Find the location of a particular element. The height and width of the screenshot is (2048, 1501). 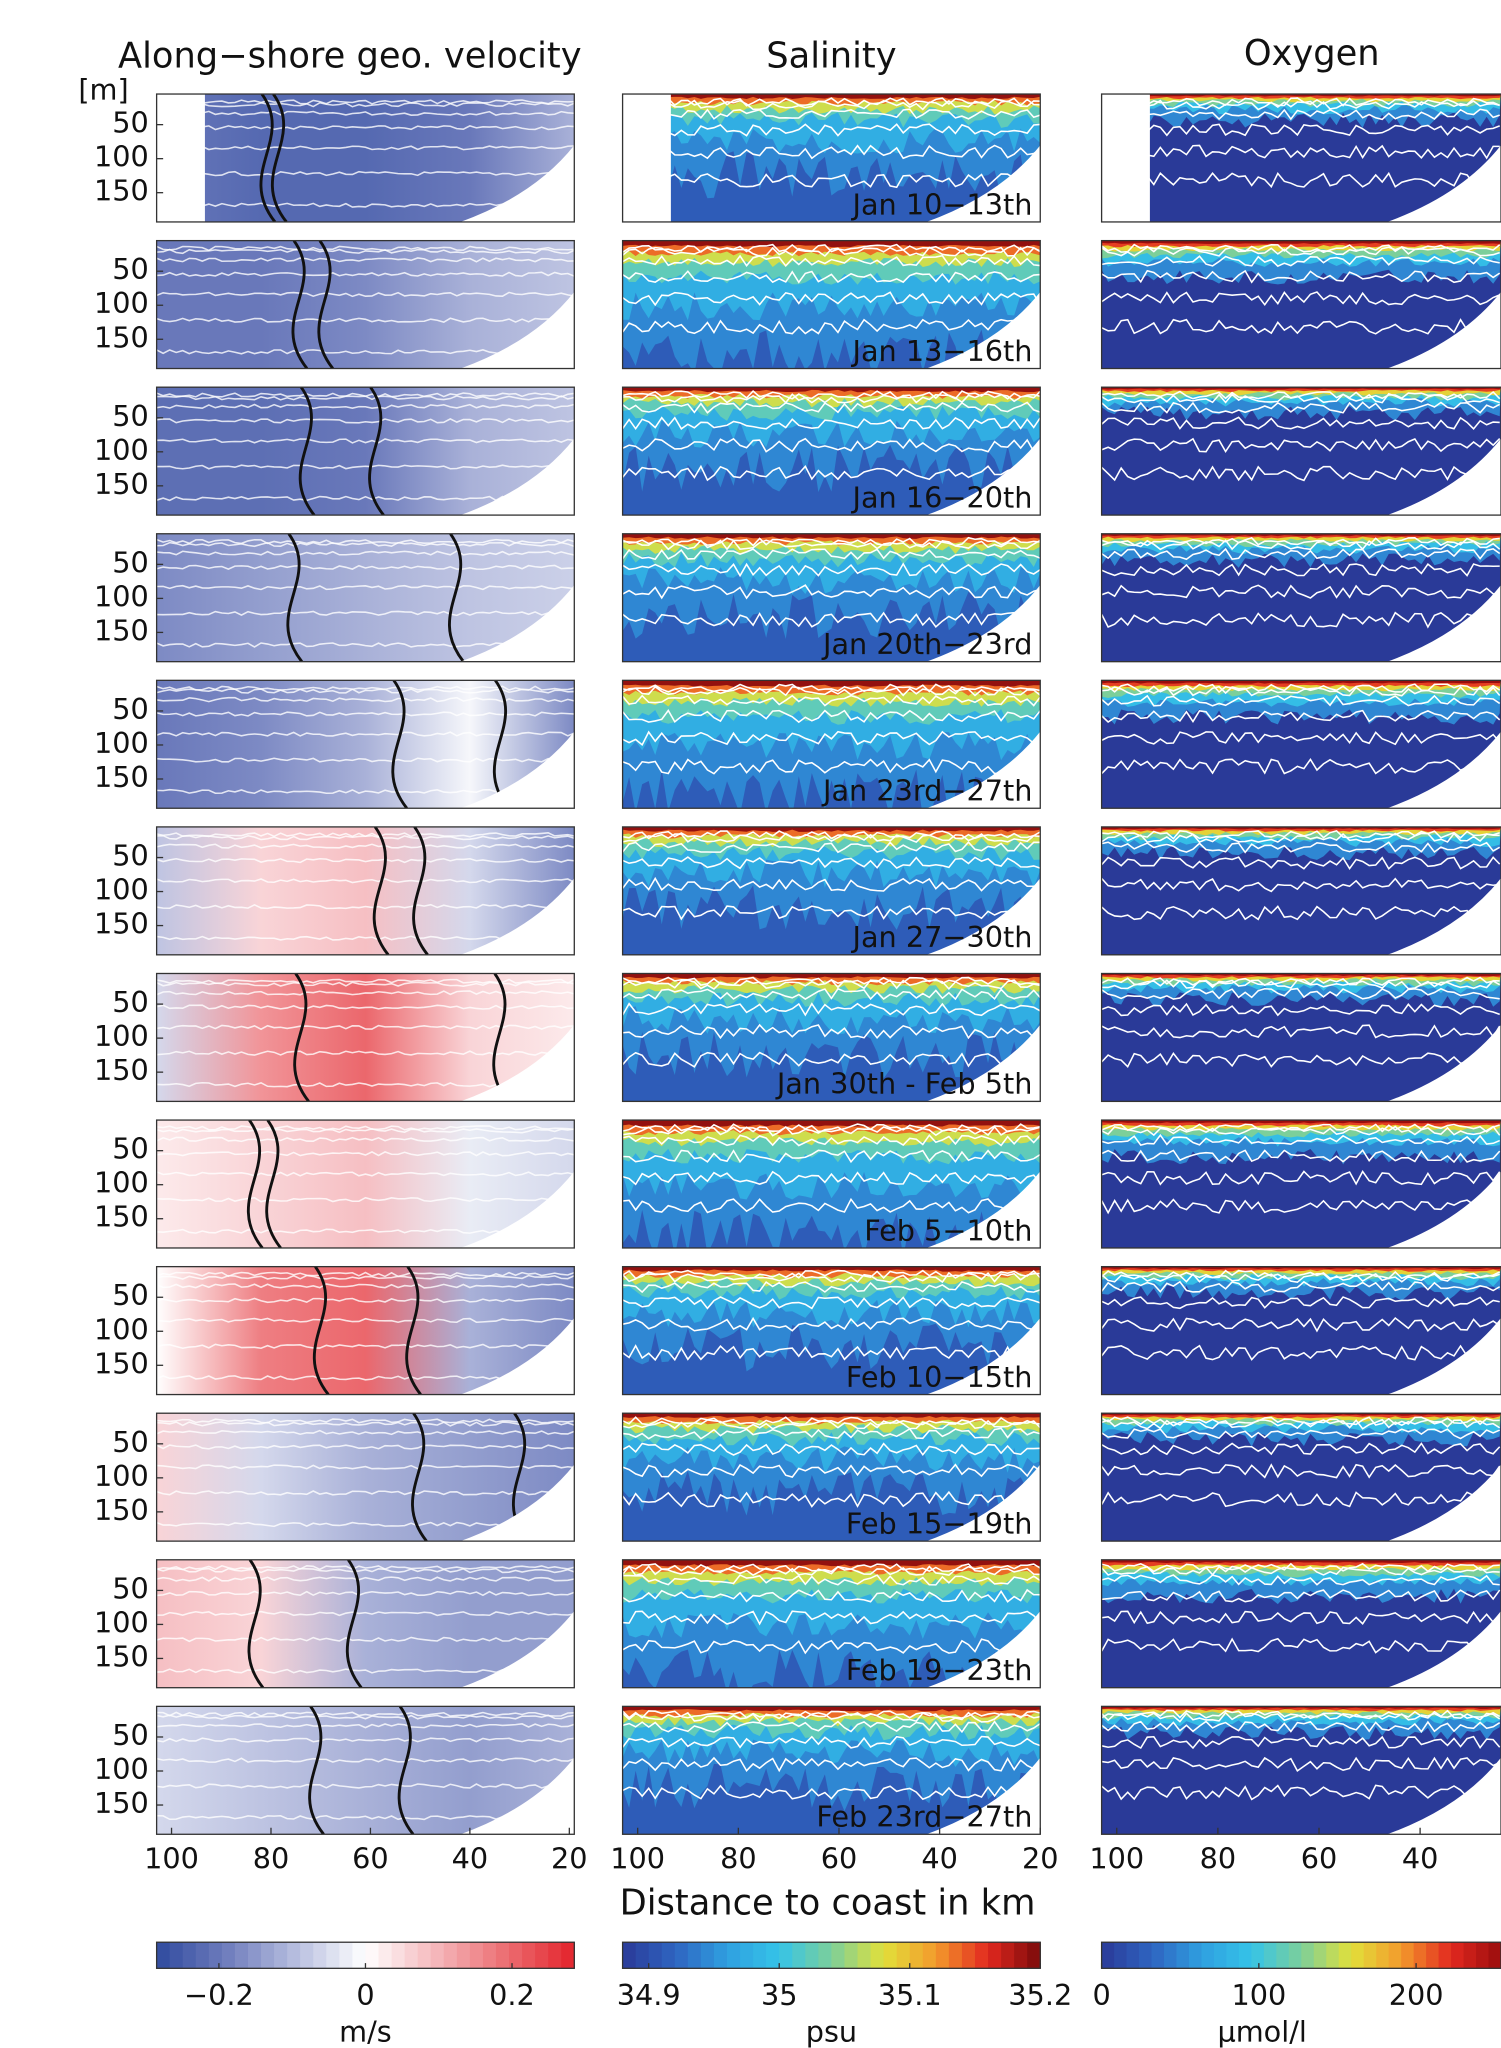

colorbar-tick-label: 34.9 is located at coordinates (649, 1995).